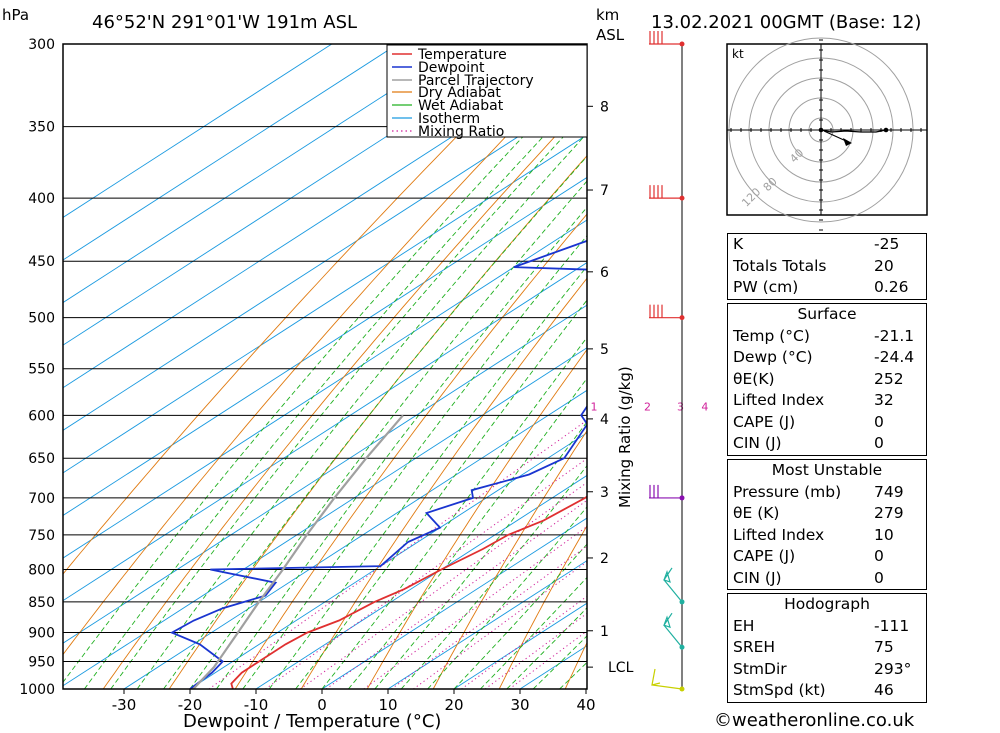 This screenshot has height=733, width=1000. I want to click on index-value: 10, so click(884, 534).